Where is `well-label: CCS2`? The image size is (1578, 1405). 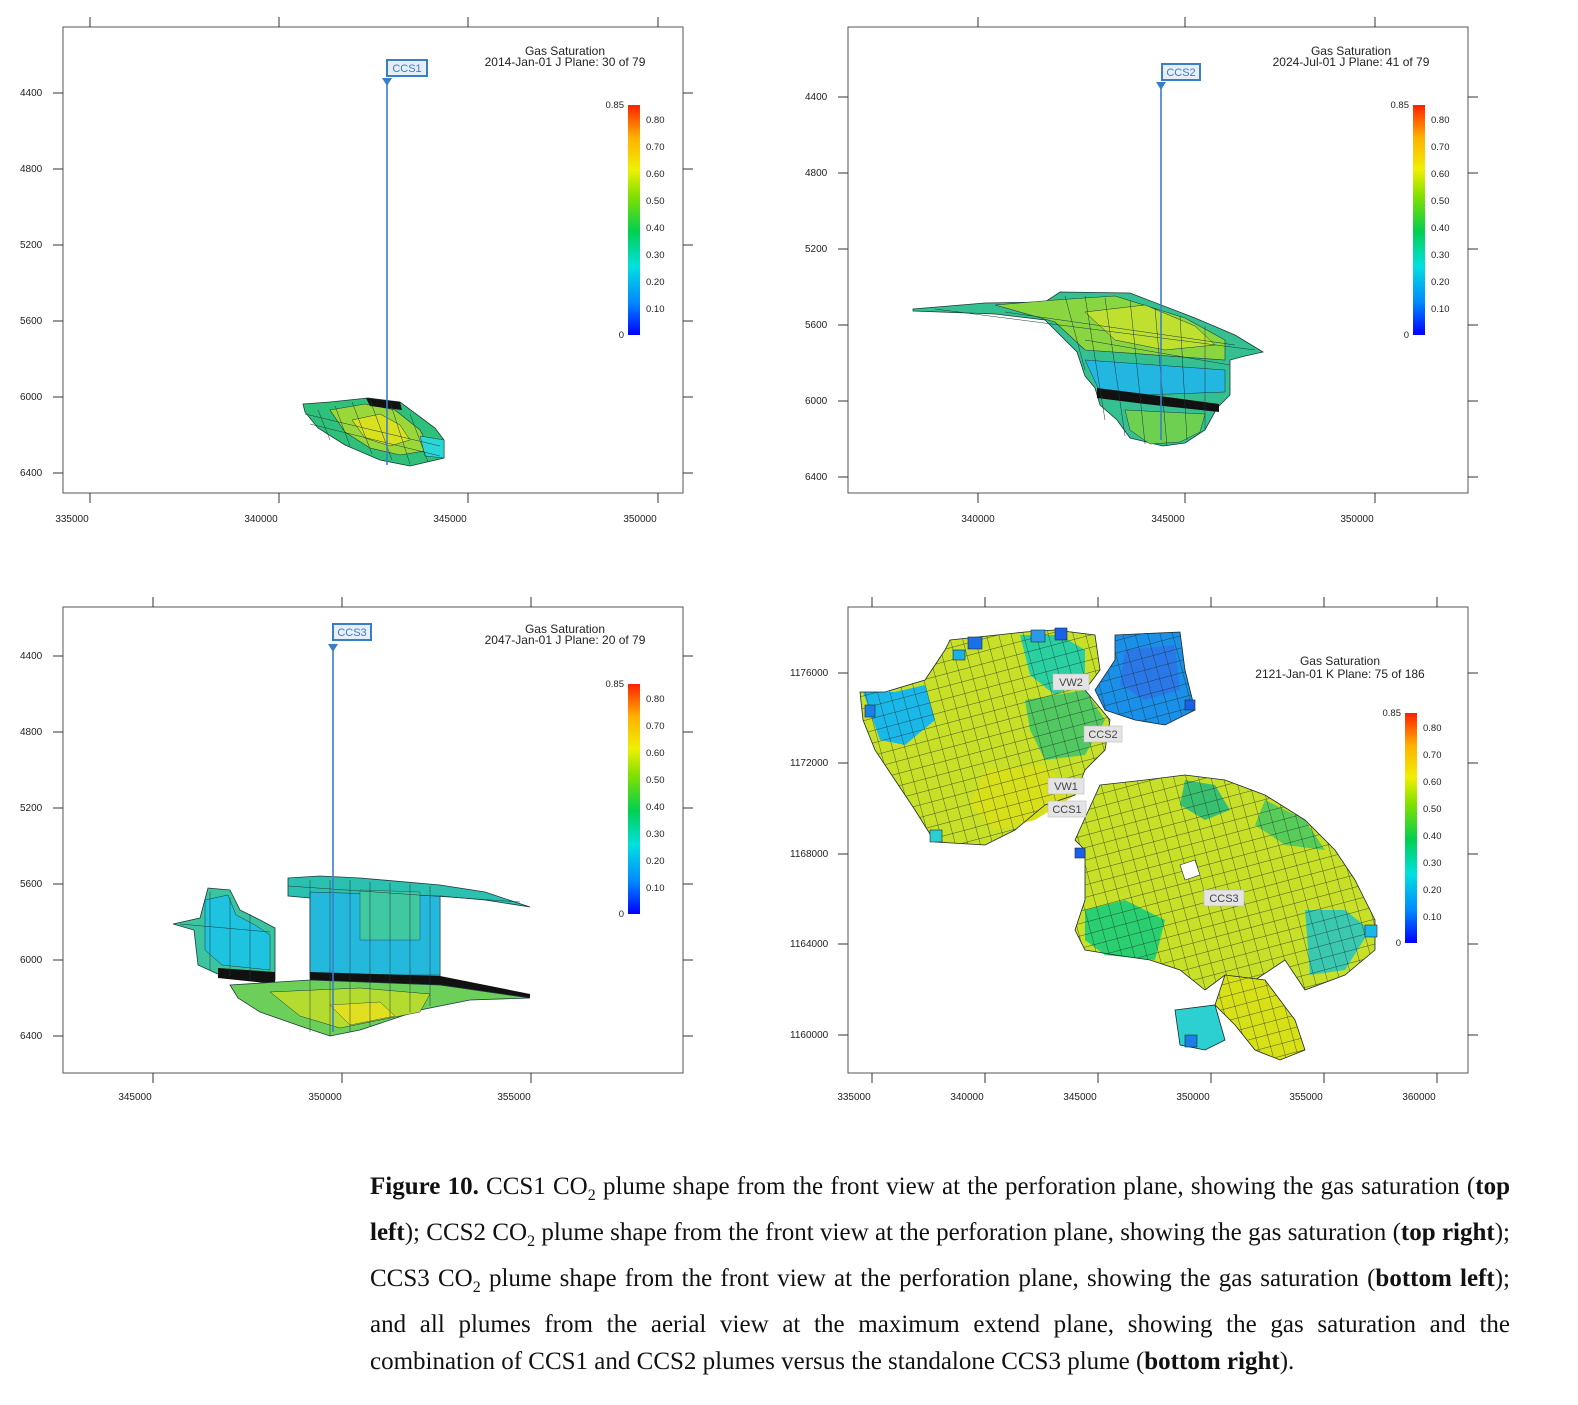 well-label: CCS2 is located at coordinates (1180, 73).